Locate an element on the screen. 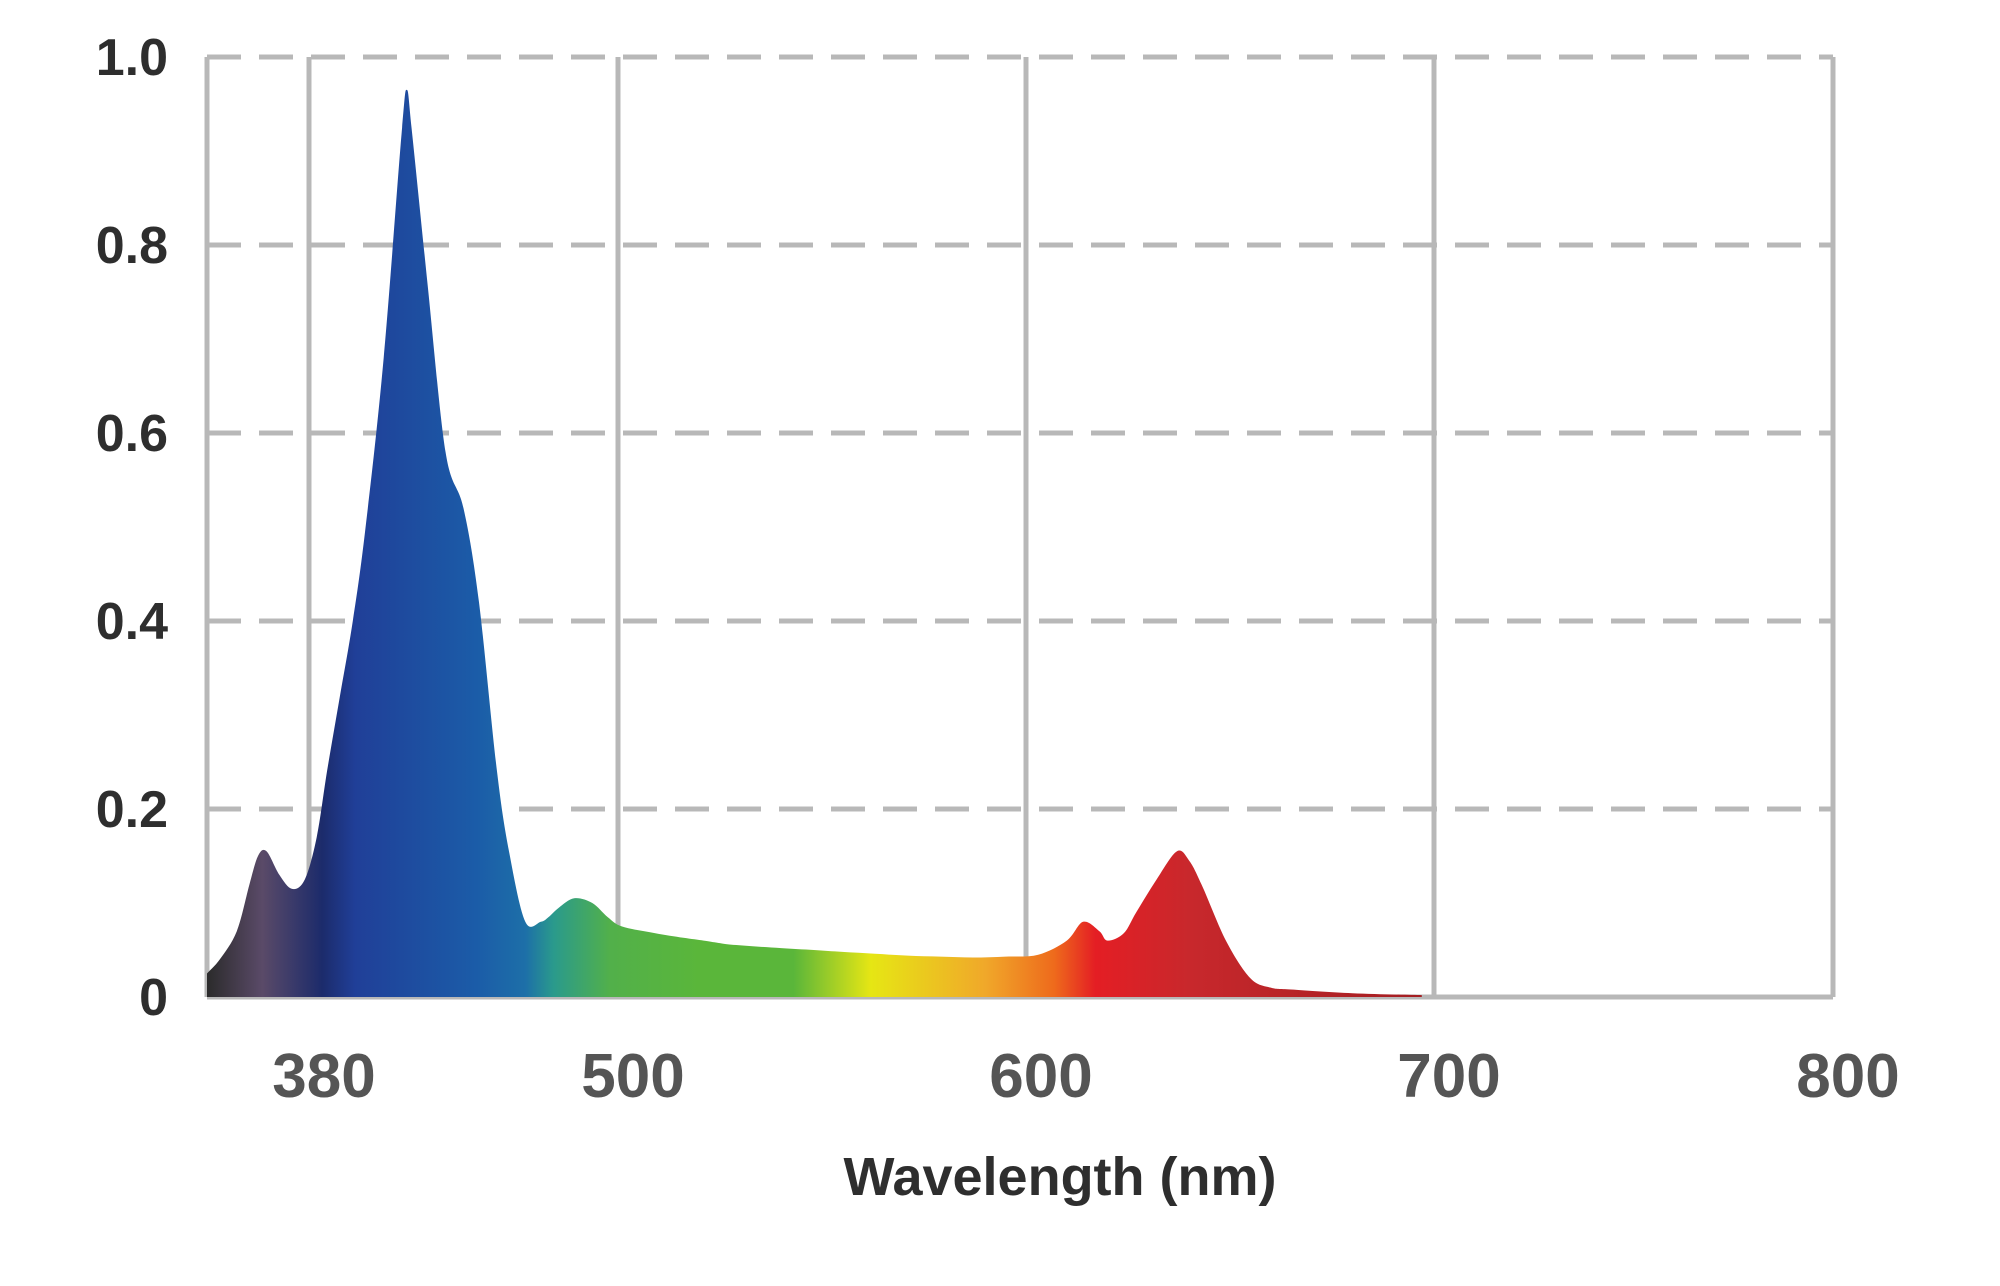 The image size is (2000, 1286). x-tick-label: 600 is located at coordinates (1040, 1076).